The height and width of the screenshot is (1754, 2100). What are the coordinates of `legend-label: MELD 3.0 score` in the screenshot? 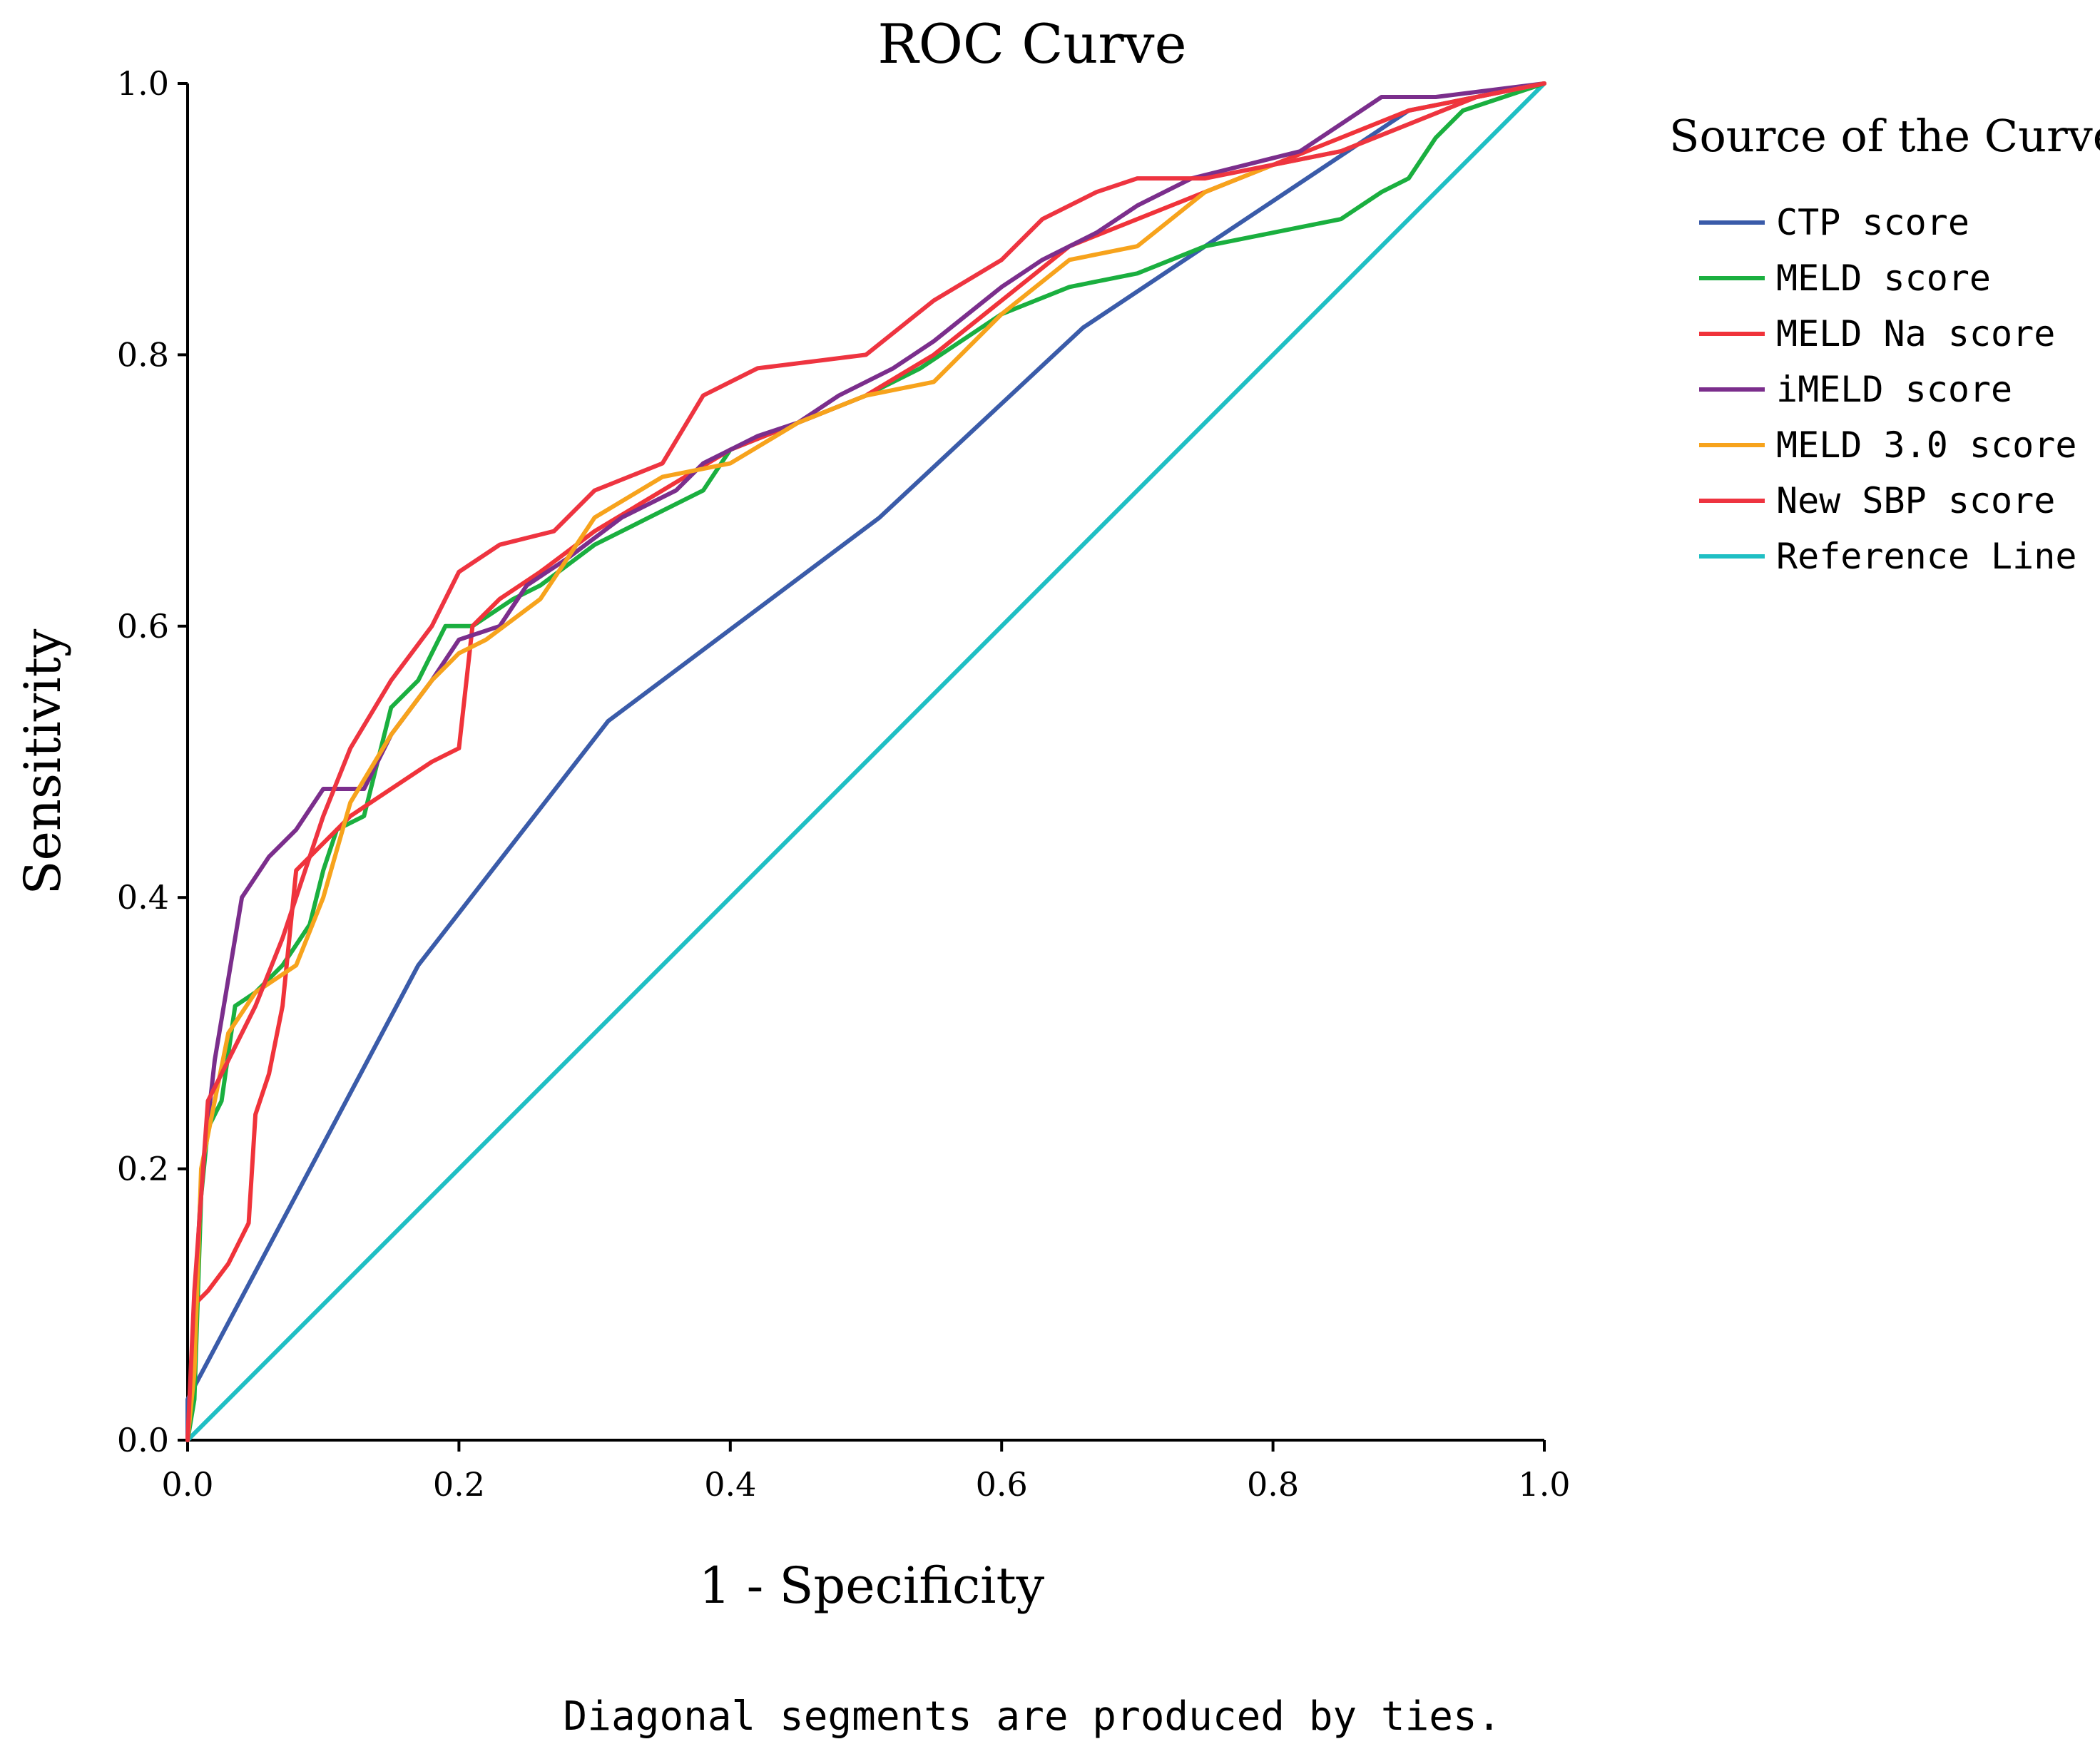 It's located at (1926, 445).